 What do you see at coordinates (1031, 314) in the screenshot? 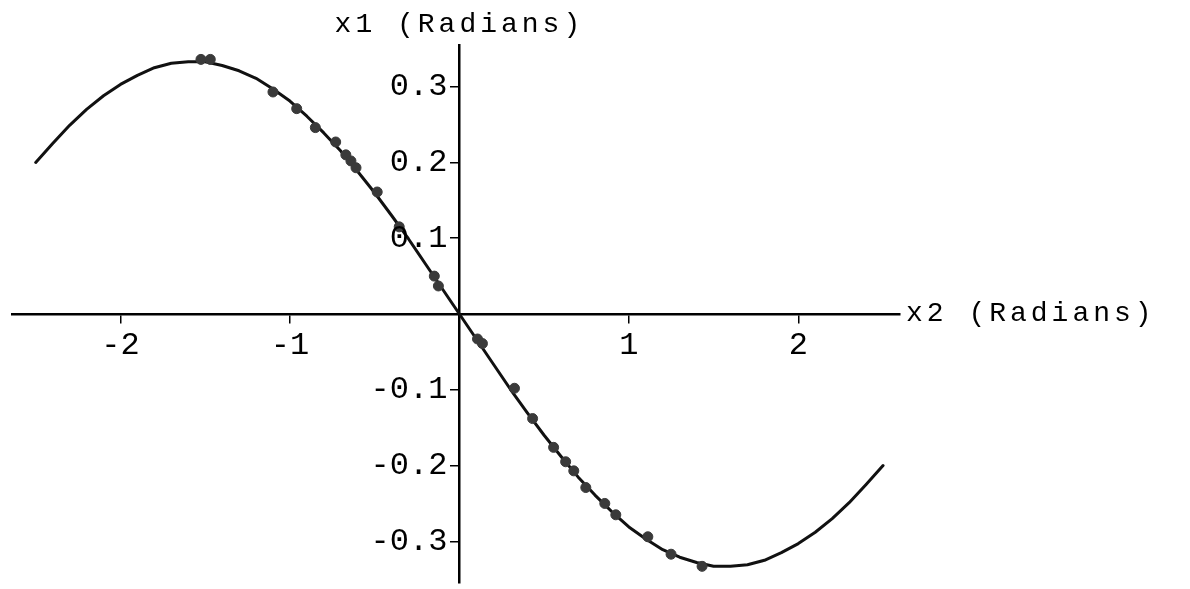
I see `x-axis-title: x2 (Radians)` at bounding box center [1031, 314].